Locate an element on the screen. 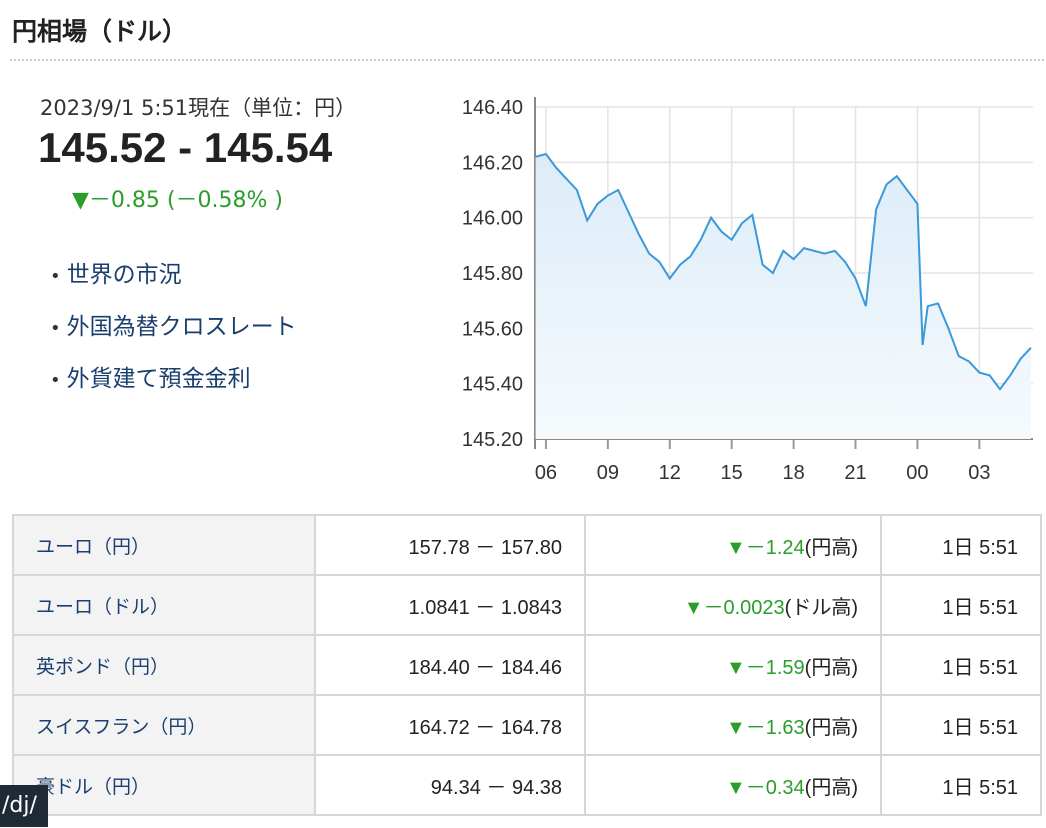 The width and height of the screenshot is (1046, 828). change: ▼－1.24 is located at coordinates (765, 547).